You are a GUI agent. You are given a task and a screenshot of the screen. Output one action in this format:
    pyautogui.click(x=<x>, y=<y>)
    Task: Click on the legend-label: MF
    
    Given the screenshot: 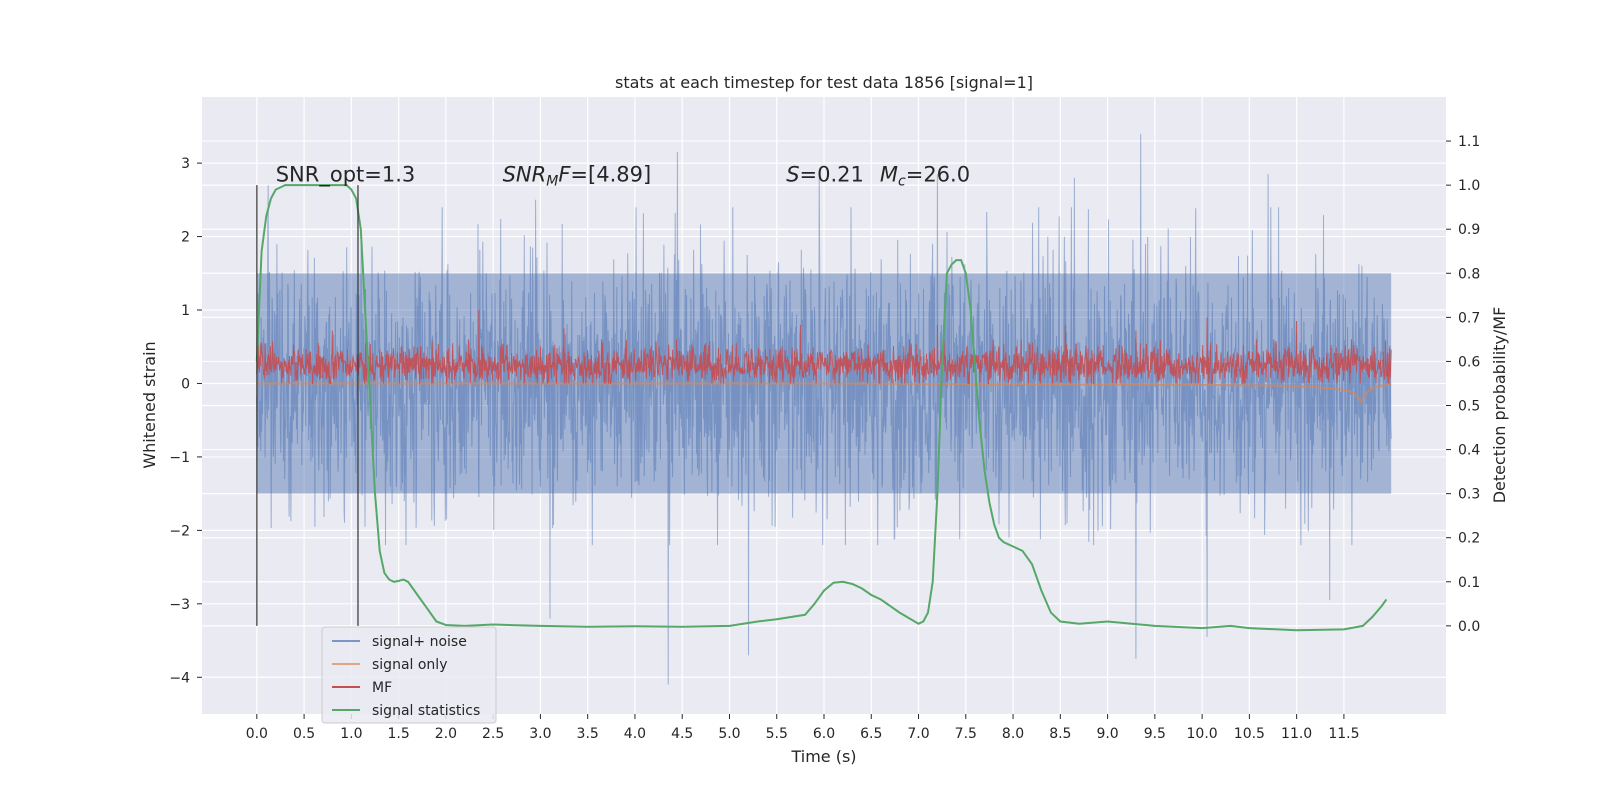 What is the action you would take?
    pyautogui.click(x=382, y=688)
    